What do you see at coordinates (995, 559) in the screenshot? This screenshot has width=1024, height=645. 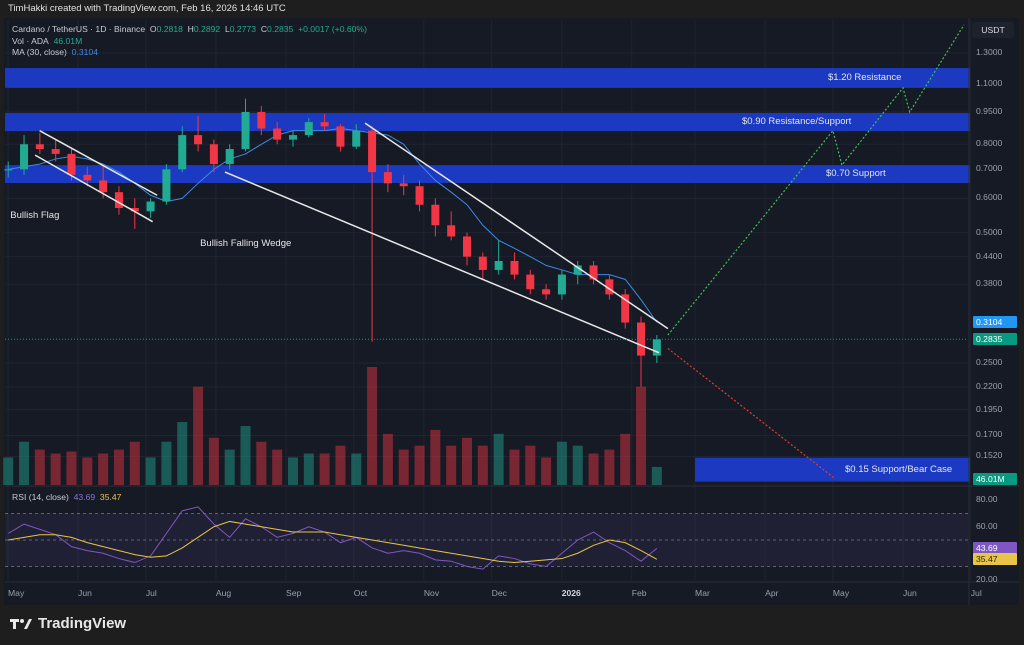 I see `rsi-tag: 35.47` at bounding box center [995, 559].